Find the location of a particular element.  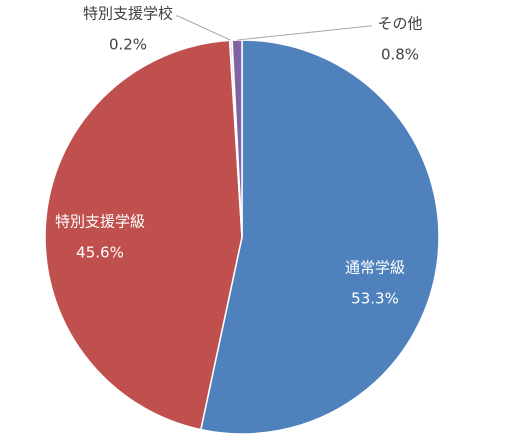

value-label: 53.3% is located at coordinates (375, 299).